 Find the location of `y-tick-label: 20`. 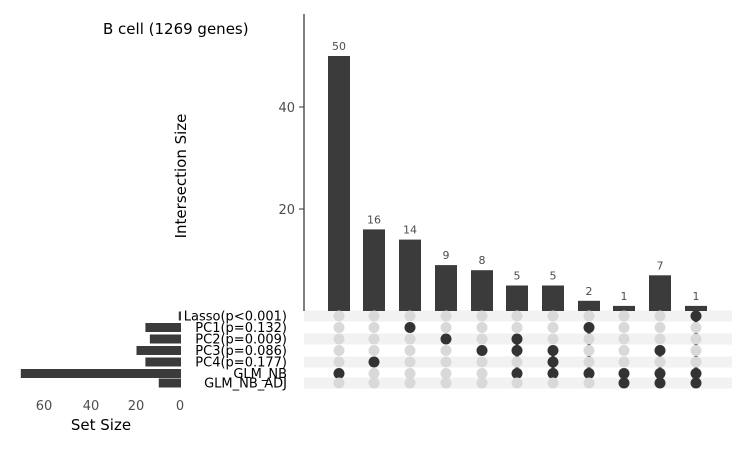

y-tick-label: 20 is located at coordinates (286, 210).